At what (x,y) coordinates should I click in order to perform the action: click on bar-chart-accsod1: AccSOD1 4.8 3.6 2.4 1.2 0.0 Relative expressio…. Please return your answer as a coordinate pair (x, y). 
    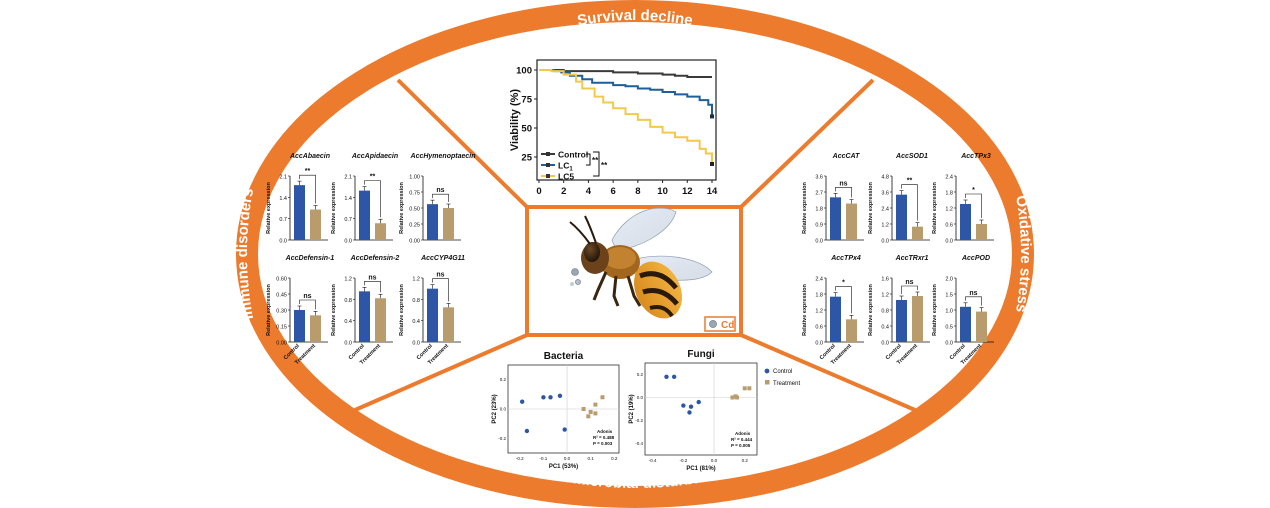
    Looking at the image, I should click on (899, 199).